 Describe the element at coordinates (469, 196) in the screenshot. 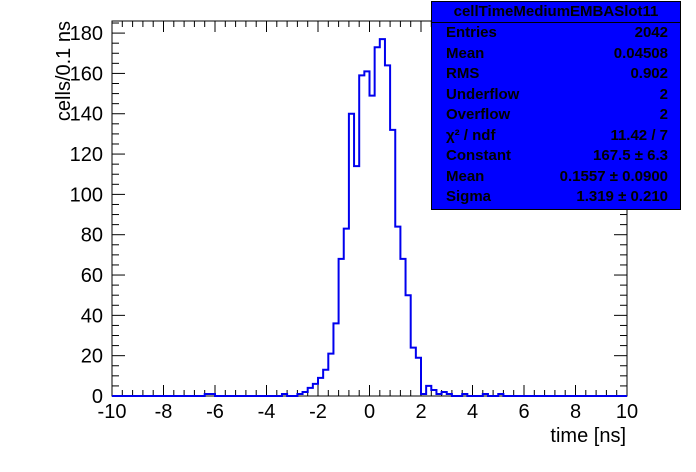

I see `stats-key: Sigma` at that location.